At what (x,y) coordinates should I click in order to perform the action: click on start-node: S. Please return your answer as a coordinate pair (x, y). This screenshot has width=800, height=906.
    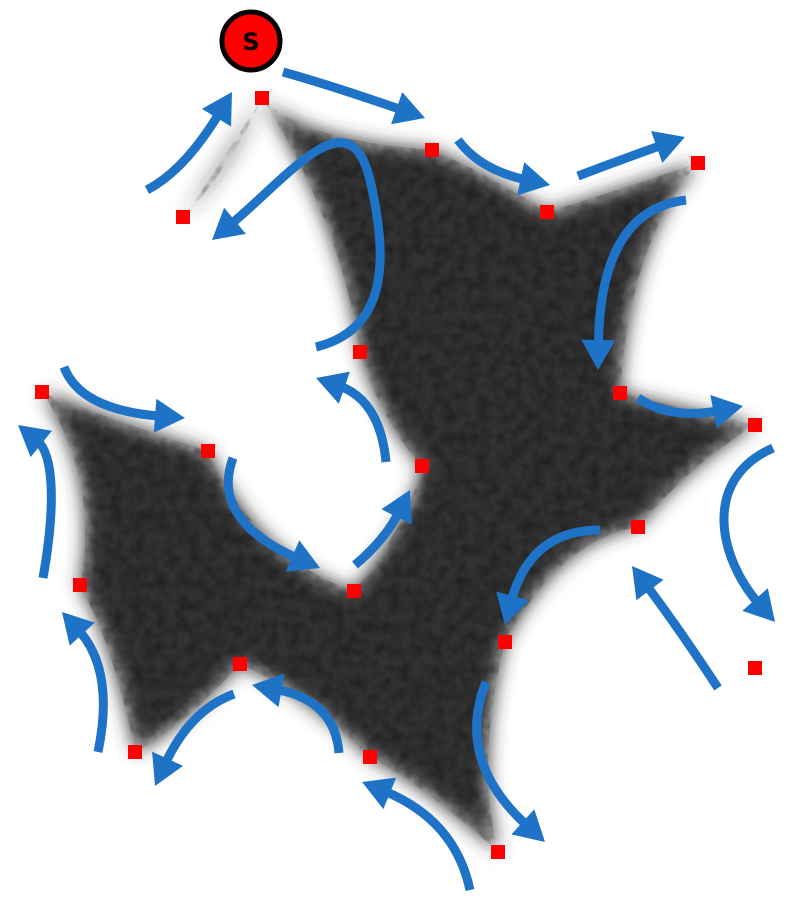
    Looking at the image, I should click on (251, 41).